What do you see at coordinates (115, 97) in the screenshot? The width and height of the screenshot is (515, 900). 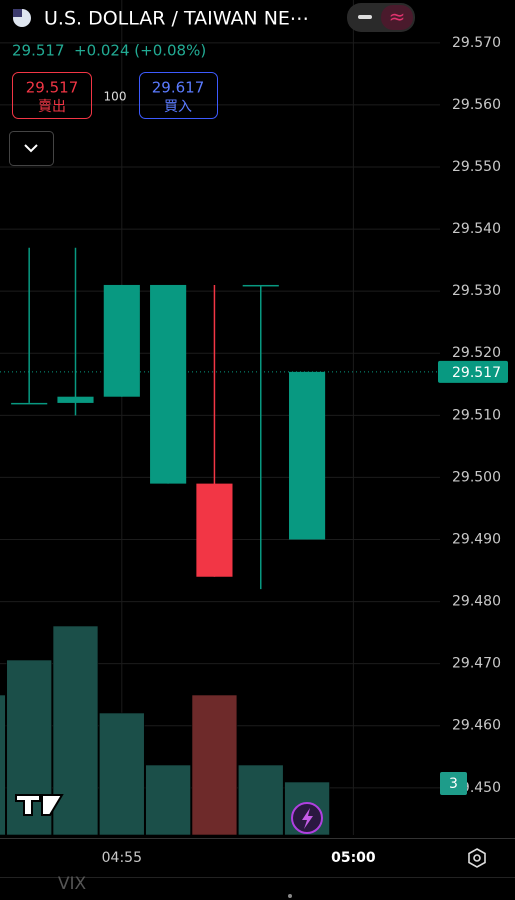 I see `quantity: 100` at bounding box center [115, 97].